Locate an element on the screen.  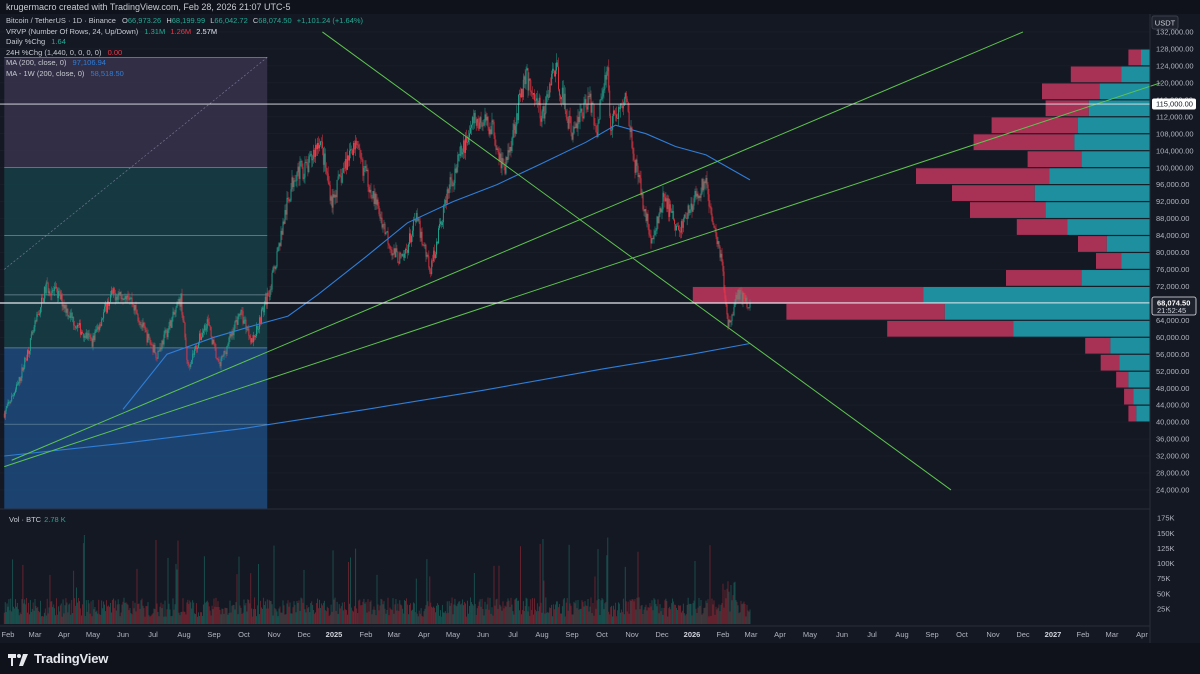
volume-profile-up-bar is located at coordinates (1134, 362).